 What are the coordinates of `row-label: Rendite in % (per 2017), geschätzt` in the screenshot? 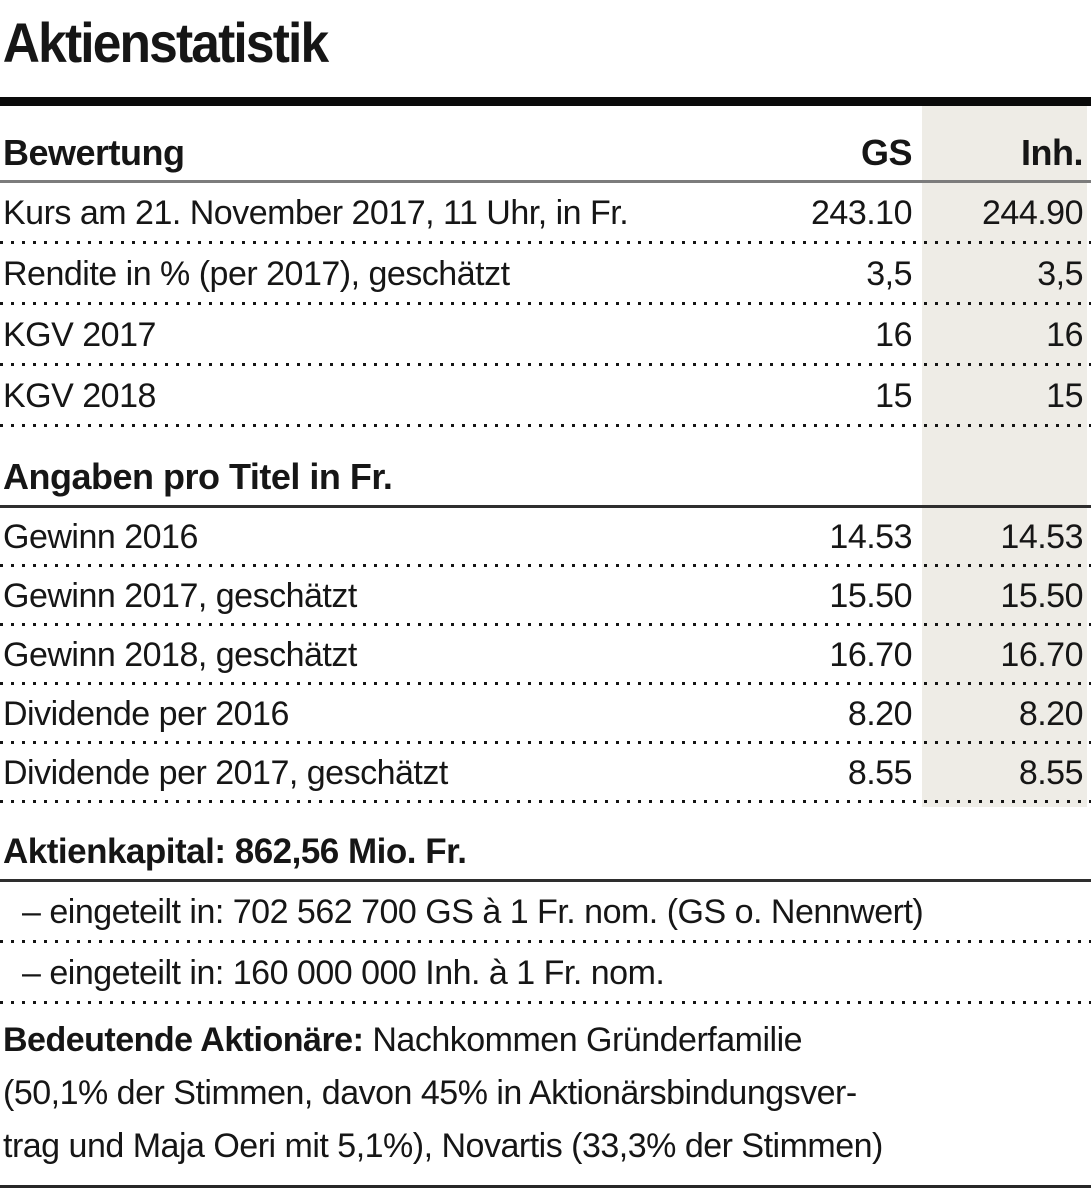 It's located at (256, 274).